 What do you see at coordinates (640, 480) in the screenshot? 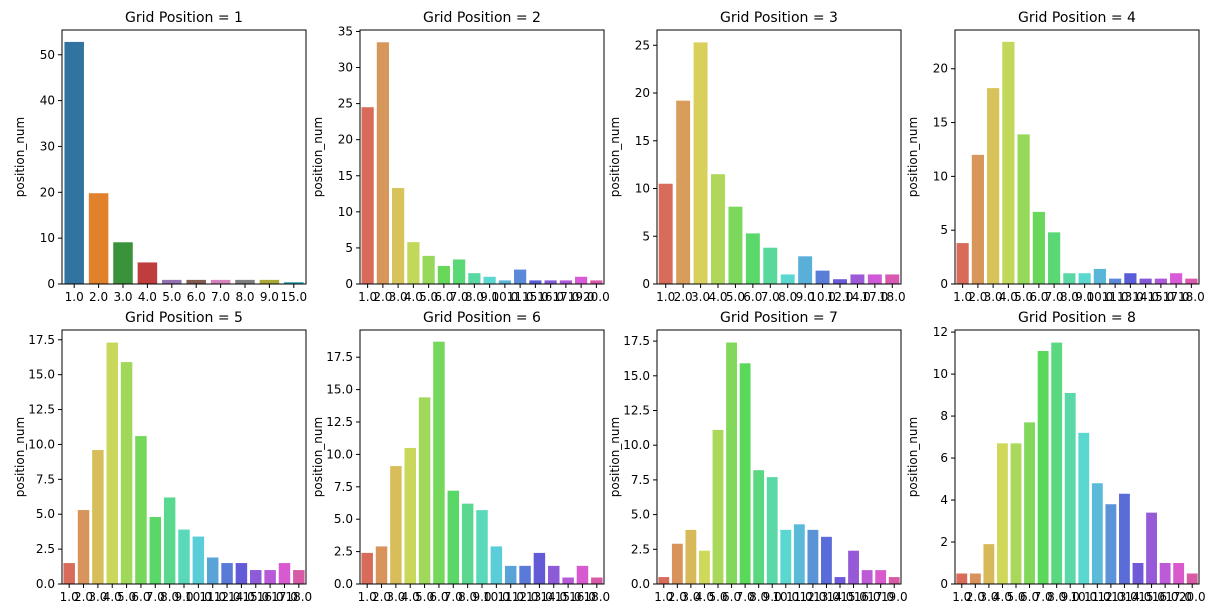
I see `y-tick-label: 7.5` at bounding box center [640, 480].